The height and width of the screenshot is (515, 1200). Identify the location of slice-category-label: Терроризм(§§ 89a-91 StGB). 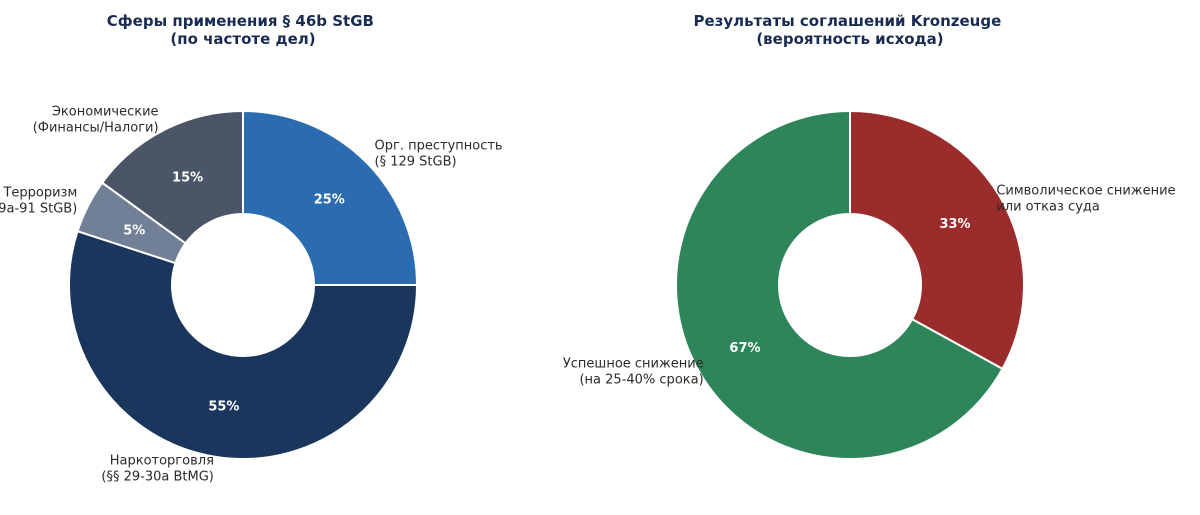
(38, 201).